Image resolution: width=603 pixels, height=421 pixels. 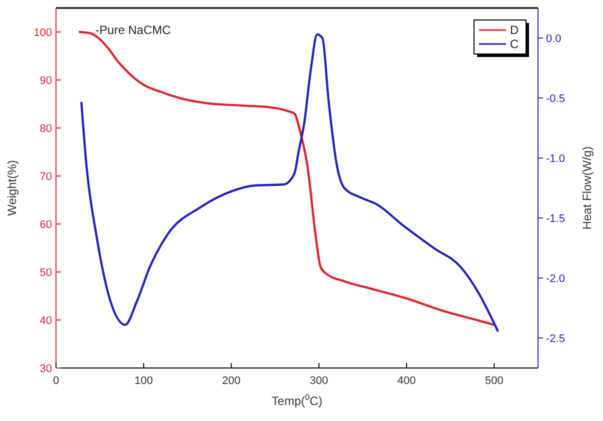 I want to click on y-tick-label: 90, so click(x=46, y=81).